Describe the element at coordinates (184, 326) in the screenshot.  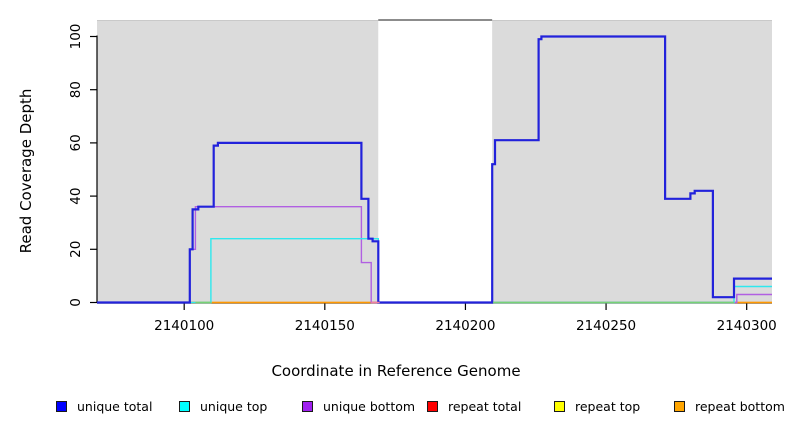
I see `x-tick-label: 2140100` at that location.